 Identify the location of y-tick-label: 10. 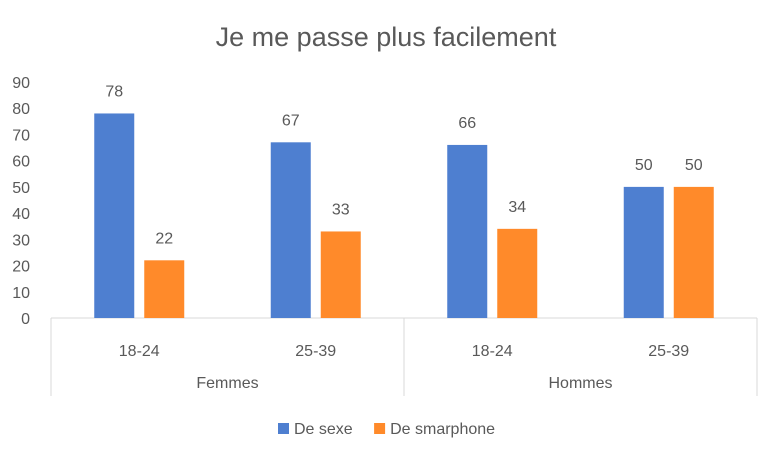
(21, 293).